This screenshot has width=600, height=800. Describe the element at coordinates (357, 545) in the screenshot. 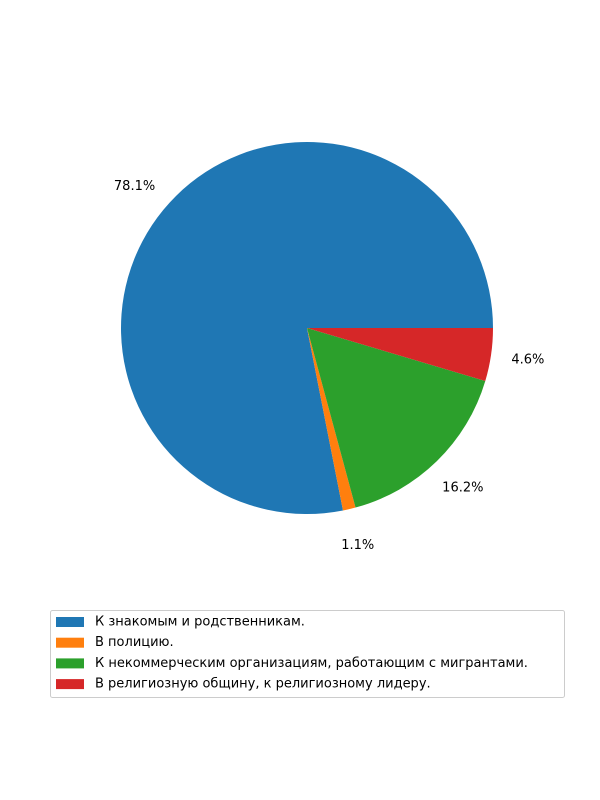

I see `pie-label-2: 1.1%` at that location.